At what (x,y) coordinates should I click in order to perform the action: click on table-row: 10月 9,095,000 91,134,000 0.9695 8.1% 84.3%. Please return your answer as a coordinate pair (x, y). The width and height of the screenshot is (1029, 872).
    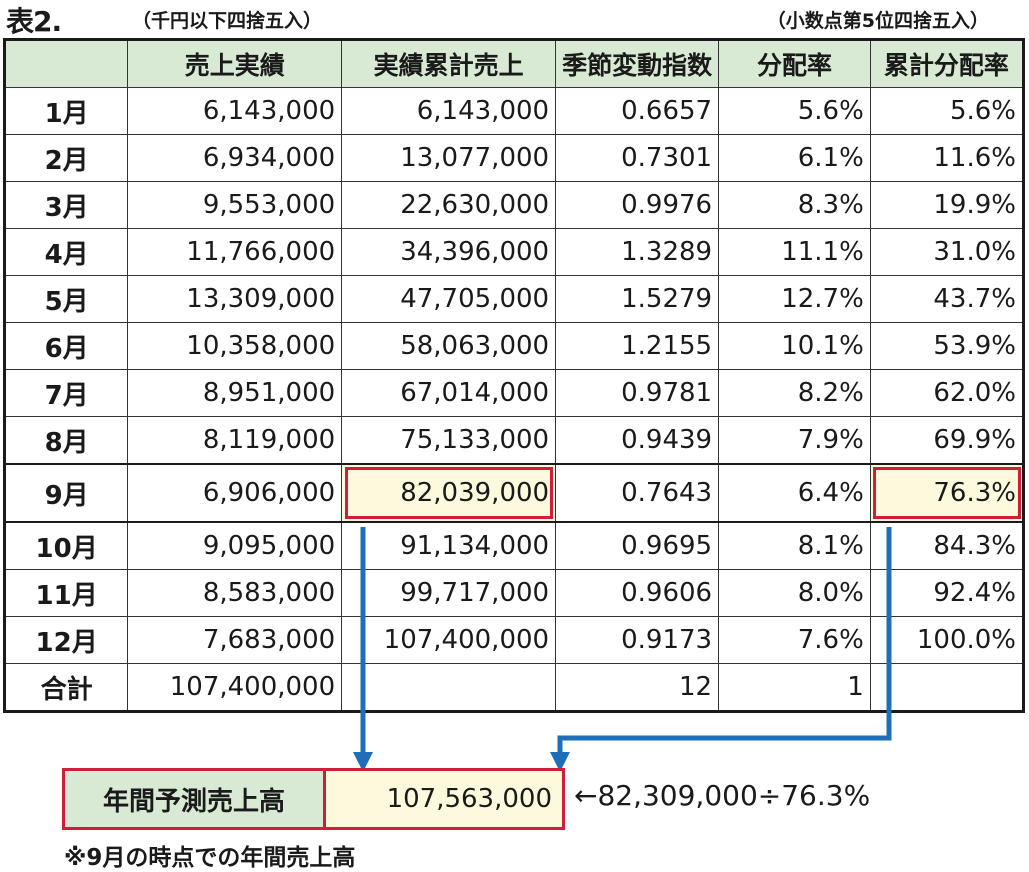
    Looking at the image, I should click on (514, 545).